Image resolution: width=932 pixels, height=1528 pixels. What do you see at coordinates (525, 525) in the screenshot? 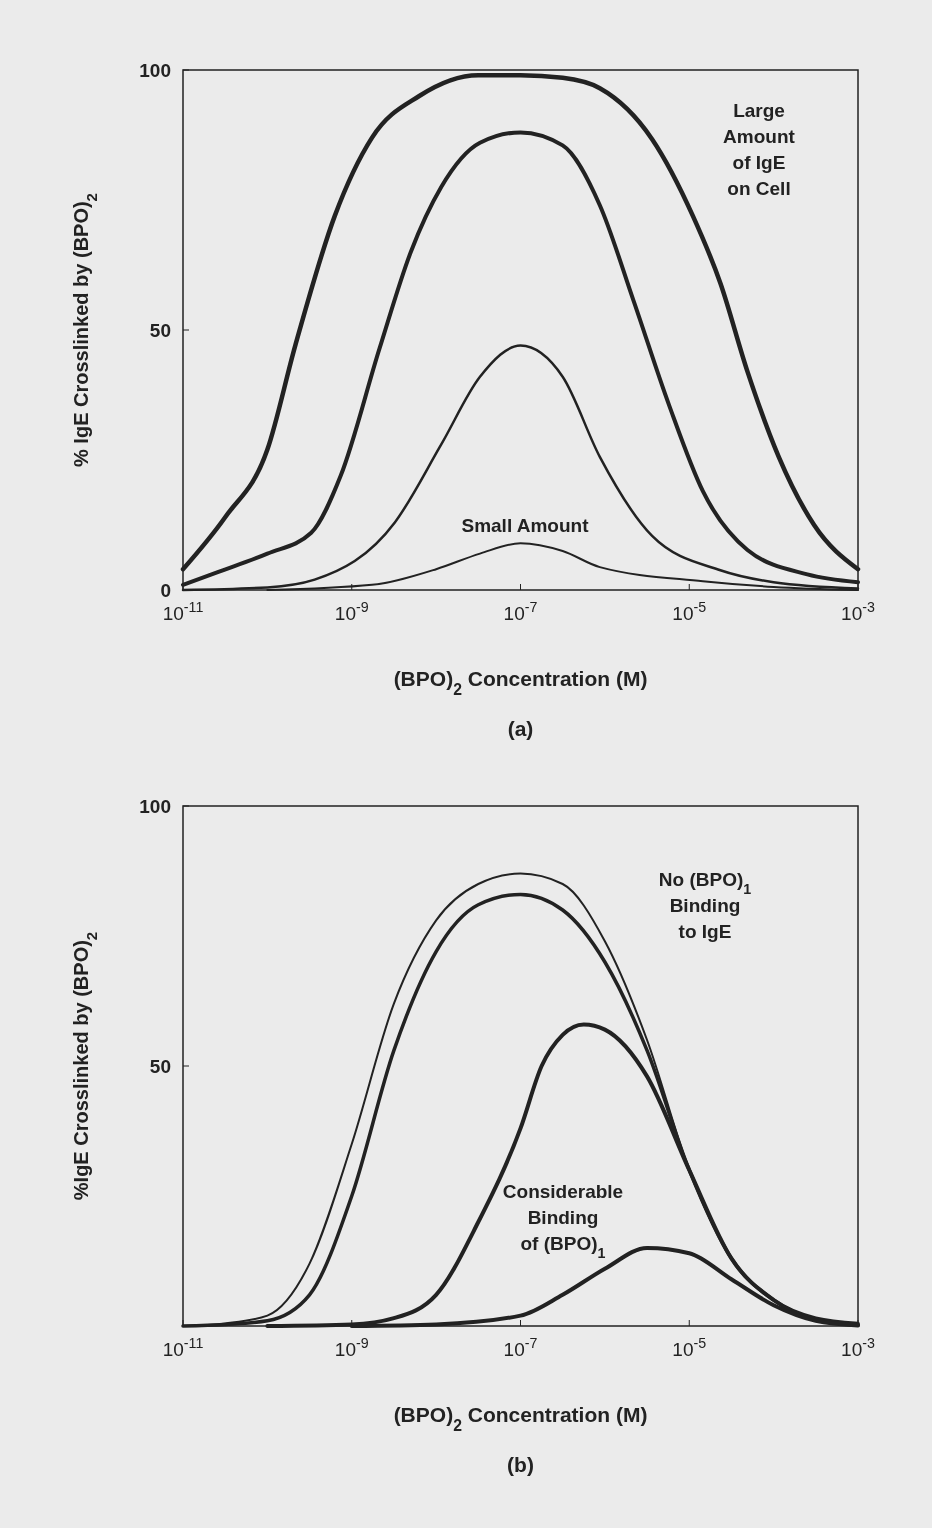
I see `annotation: Small Amount` at bounding box center [525, 525].